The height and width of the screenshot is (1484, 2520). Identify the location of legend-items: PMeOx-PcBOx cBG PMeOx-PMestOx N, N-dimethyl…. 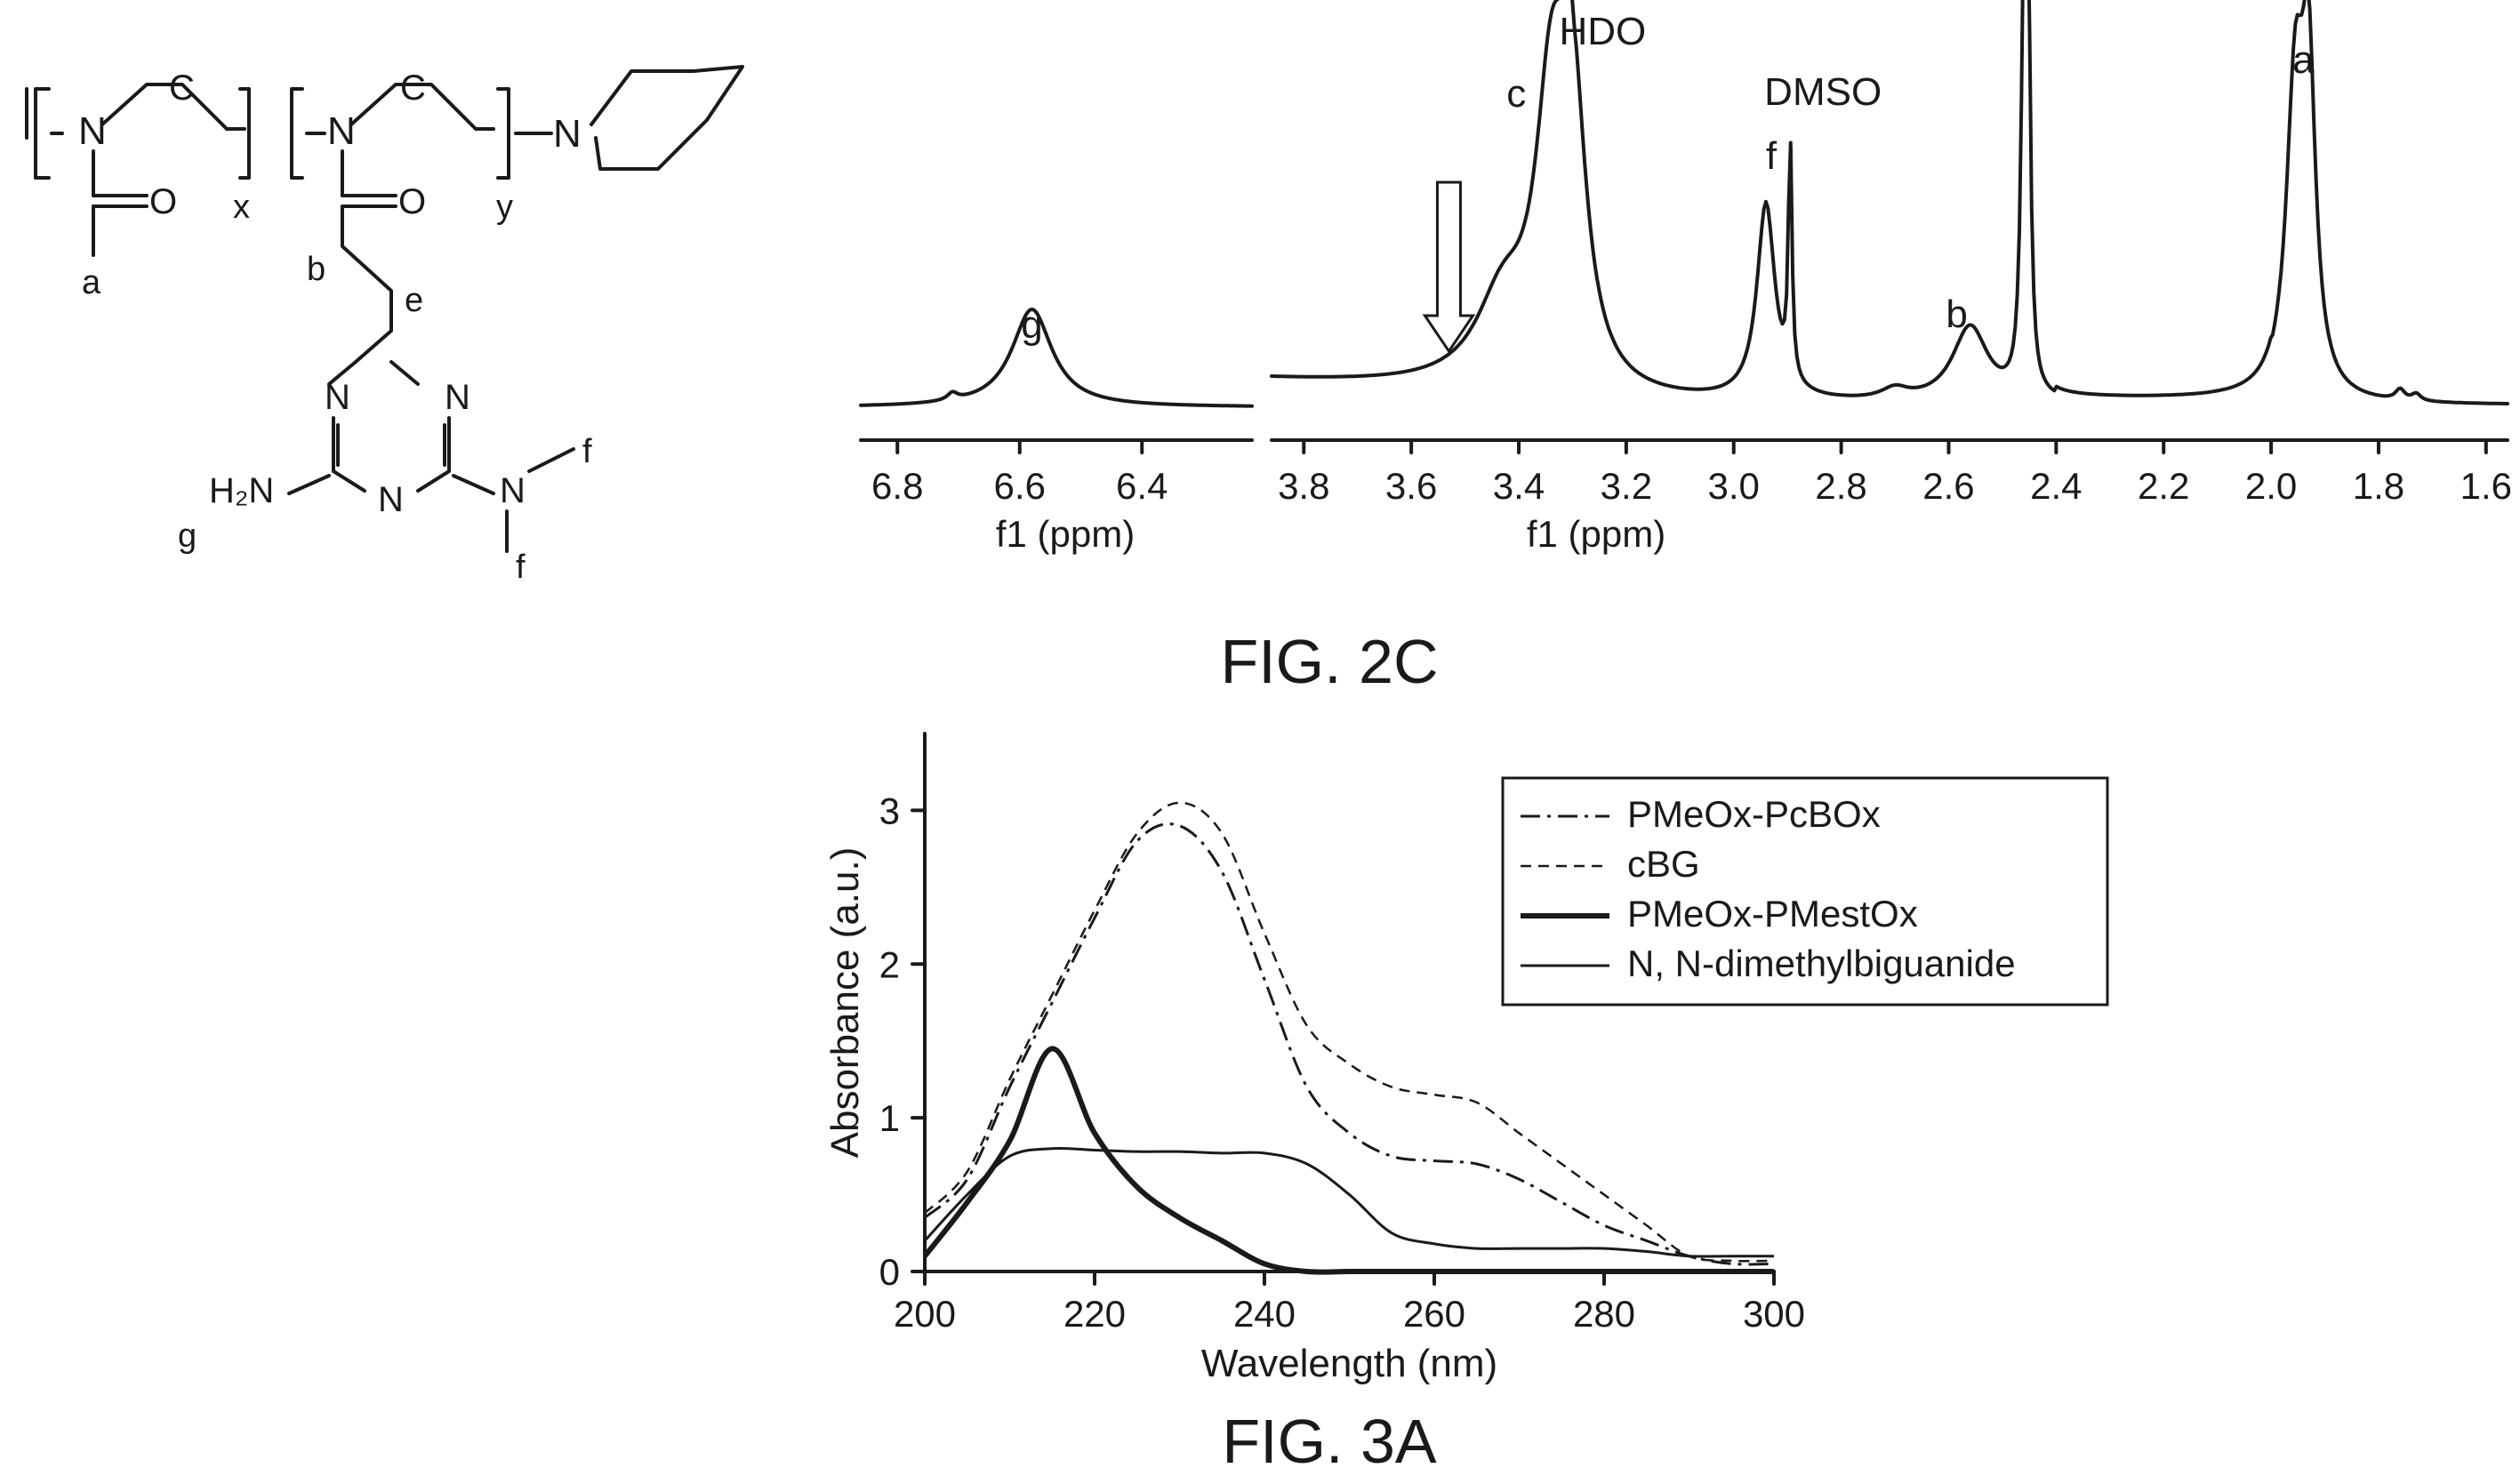
(1768, 888).